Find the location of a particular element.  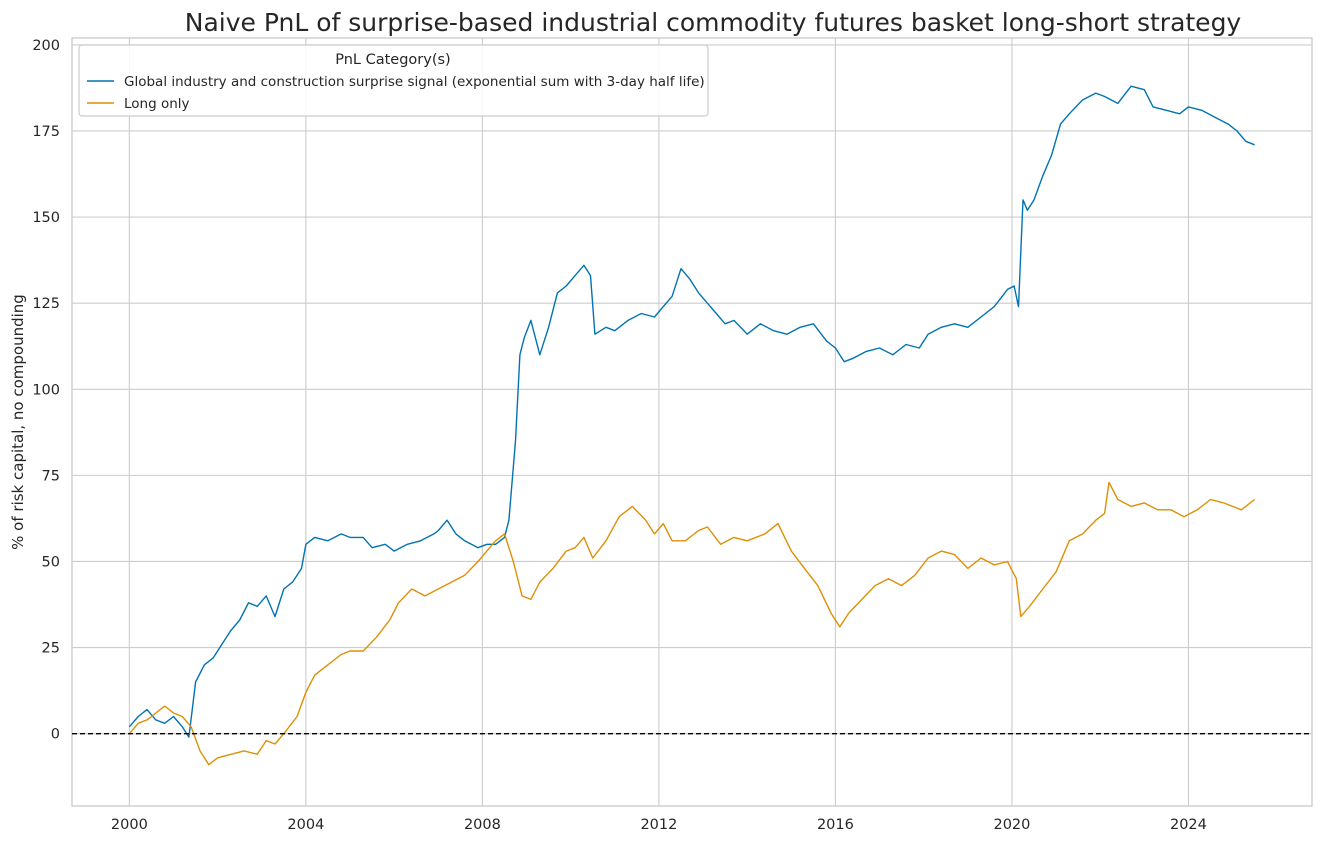

y-tick-label: 75 is located at coordinates (51, 476).